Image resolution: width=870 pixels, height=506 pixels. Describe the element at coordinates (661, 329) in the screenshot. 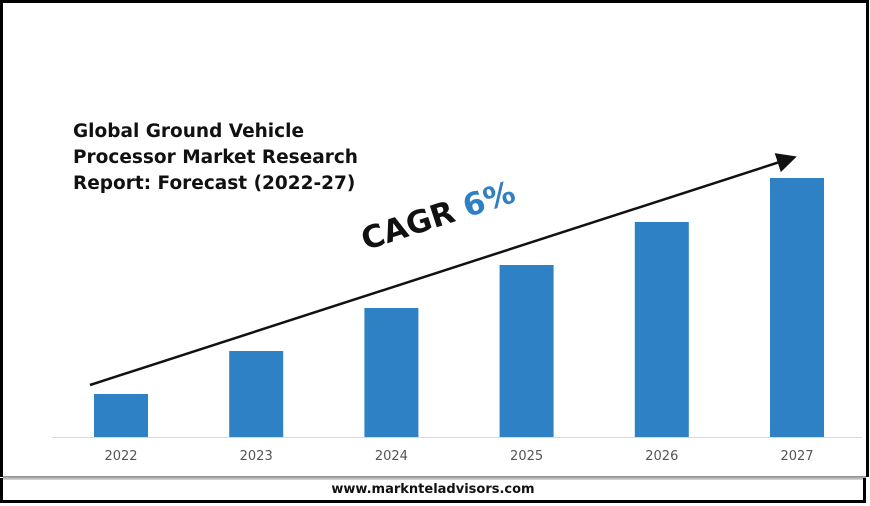

I see `bar-2026` at that location.